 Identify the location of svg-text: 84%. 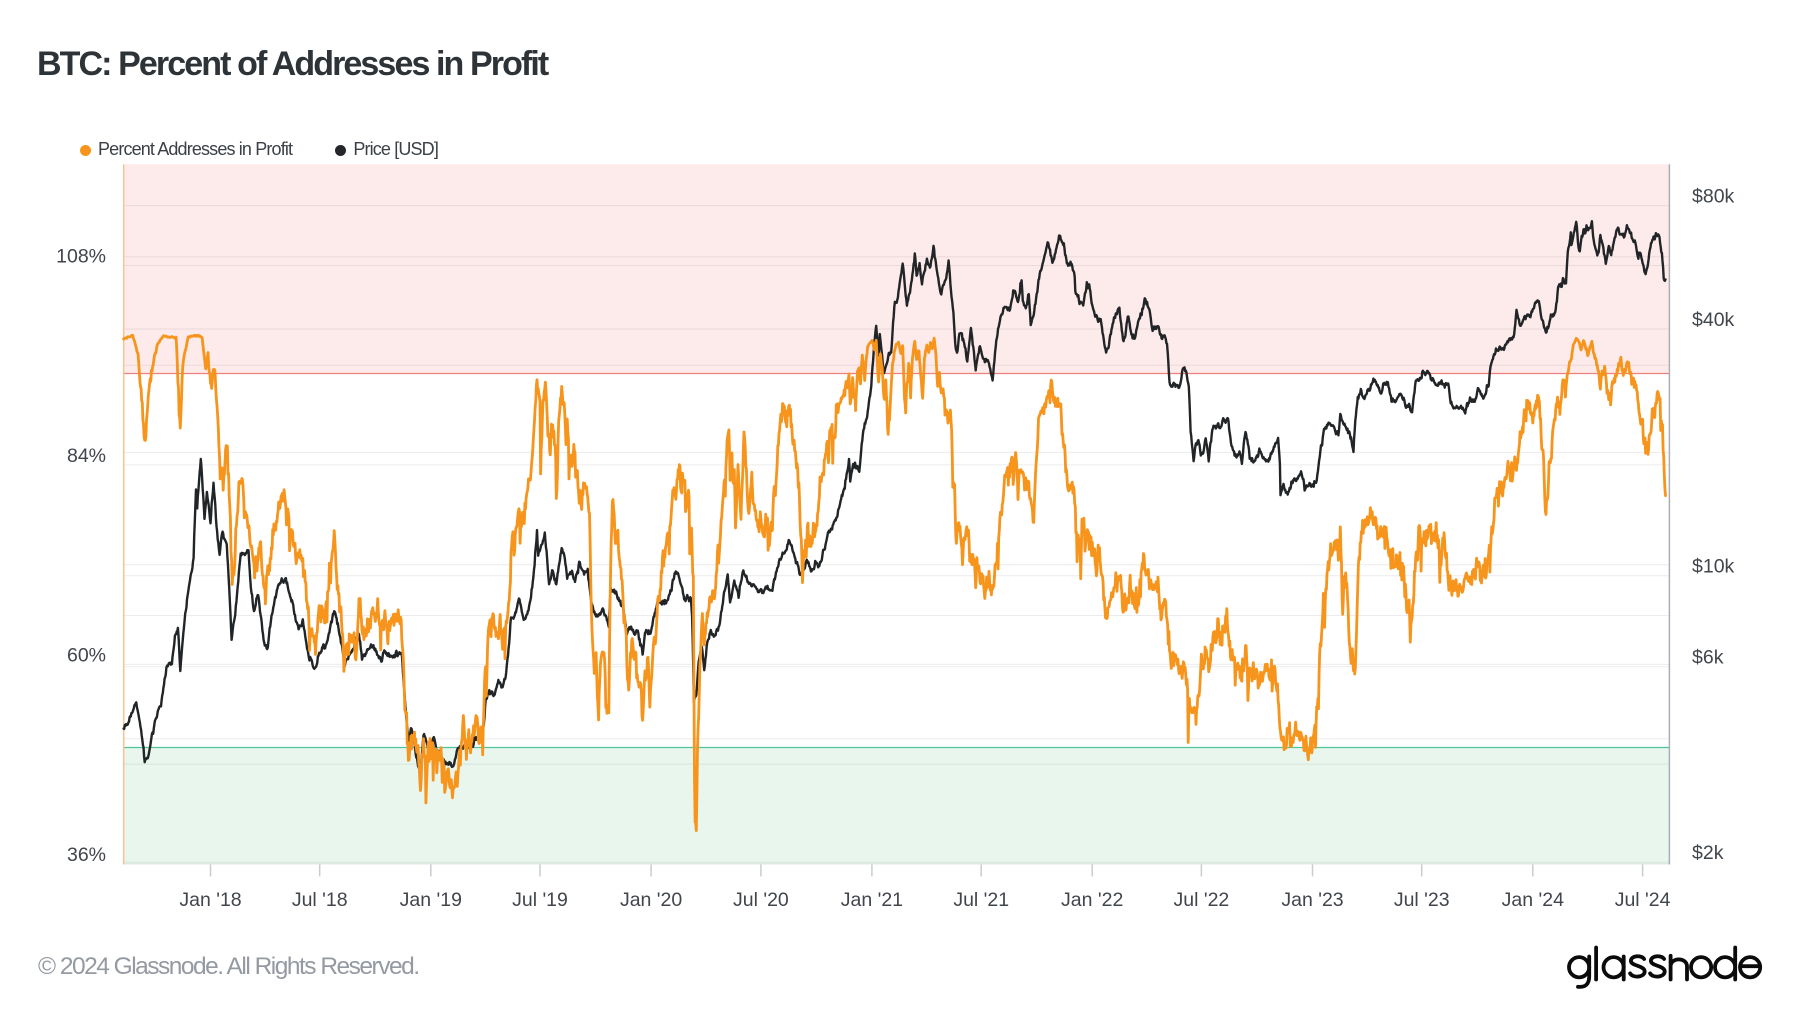
(86, 456).